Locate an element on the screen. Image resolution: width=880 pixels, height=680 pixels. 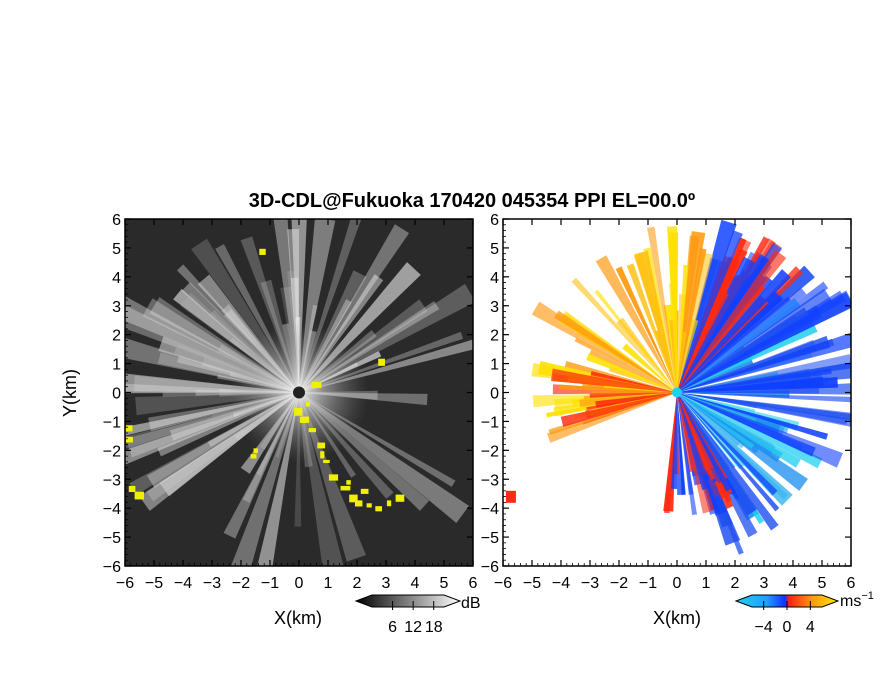
x-tick-label: −6 is located at coordinates (503, 583).